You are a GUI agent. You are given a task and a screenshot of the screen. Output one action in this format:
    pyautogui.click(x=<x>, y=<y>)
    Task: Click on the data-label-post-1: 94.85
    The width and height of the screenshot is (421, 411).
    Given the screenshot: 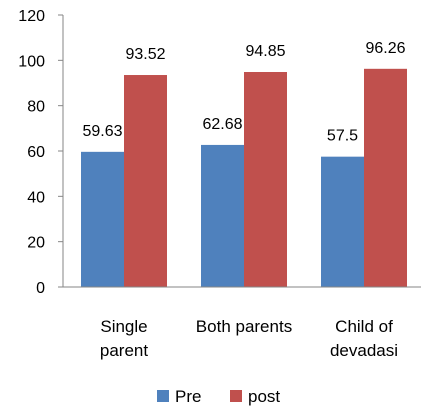 What is the action you would take?
    pyautogui.click(x=265, y=51)
    